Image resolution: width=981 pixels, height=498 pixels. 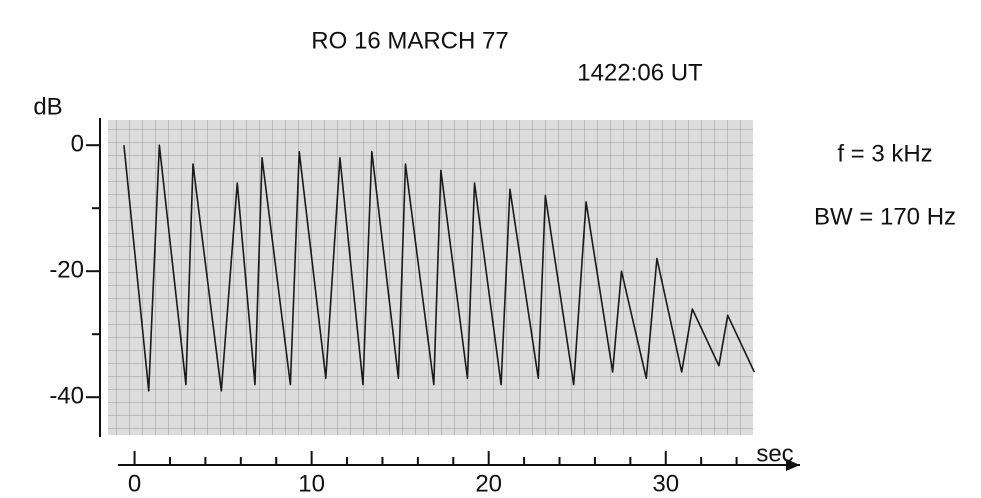 What do you see at coordinates (77, 144) in the screenshot?
I see `y-tick-label: 0` at bounding box center [77, 144].